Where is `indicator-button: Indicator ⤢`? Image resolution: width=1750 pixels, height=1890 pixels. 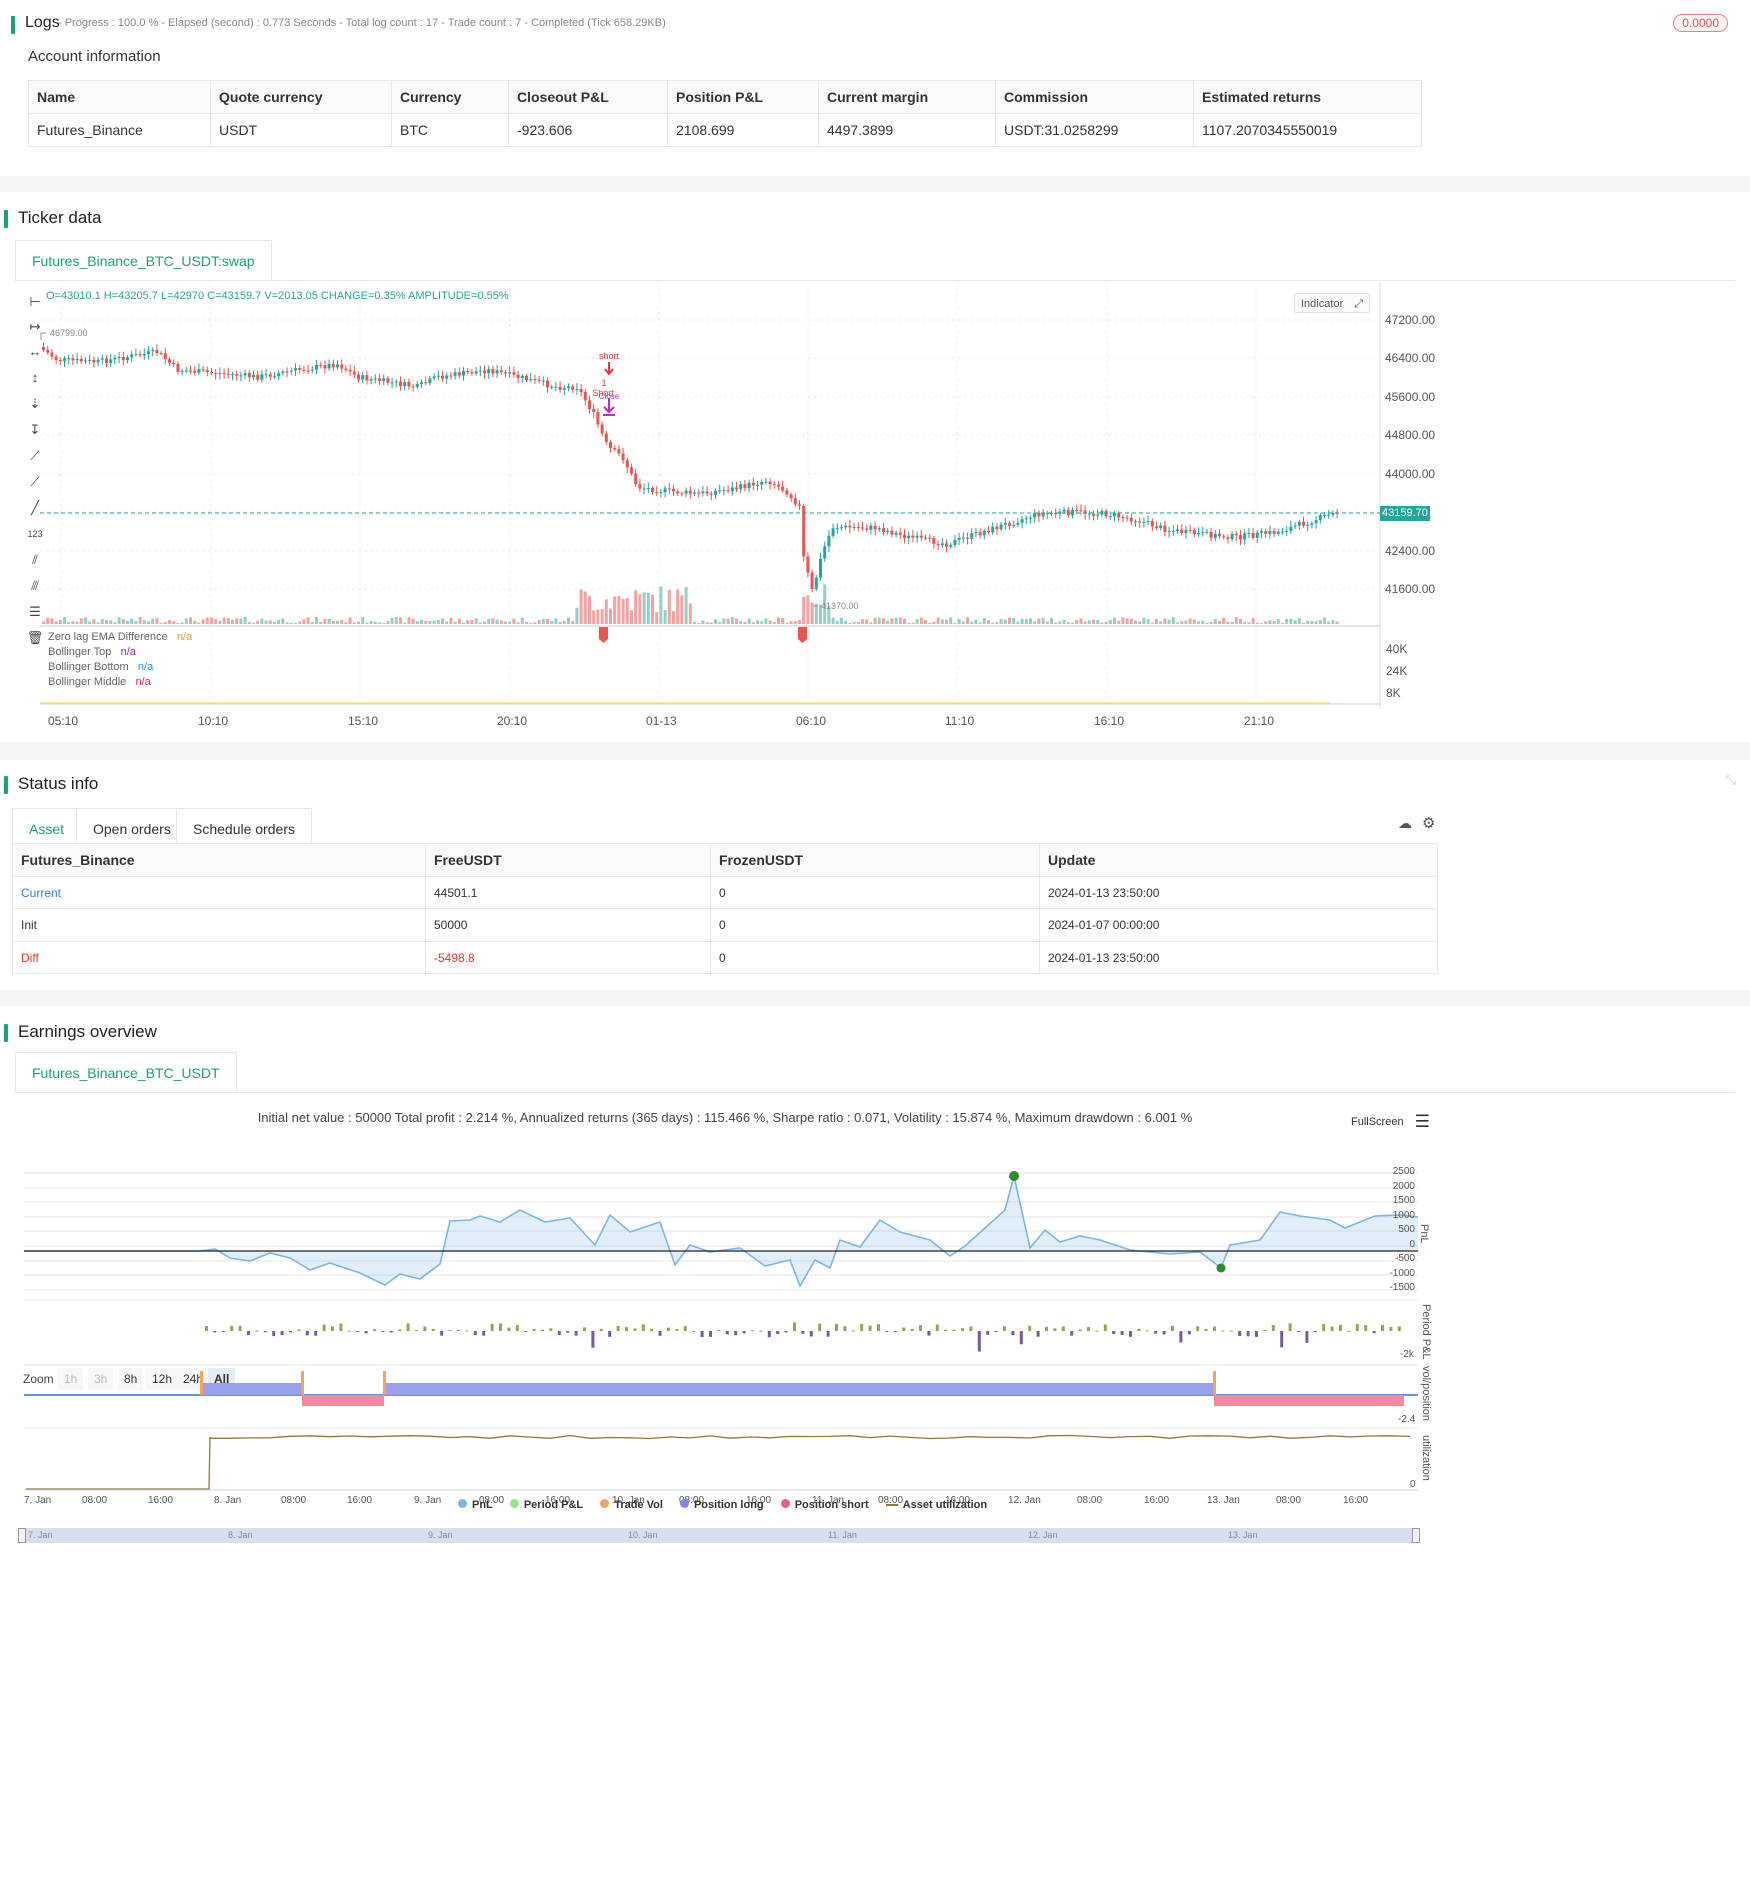
indicator-button: Indicator ⤢ is located at coordinates (1332, 303).